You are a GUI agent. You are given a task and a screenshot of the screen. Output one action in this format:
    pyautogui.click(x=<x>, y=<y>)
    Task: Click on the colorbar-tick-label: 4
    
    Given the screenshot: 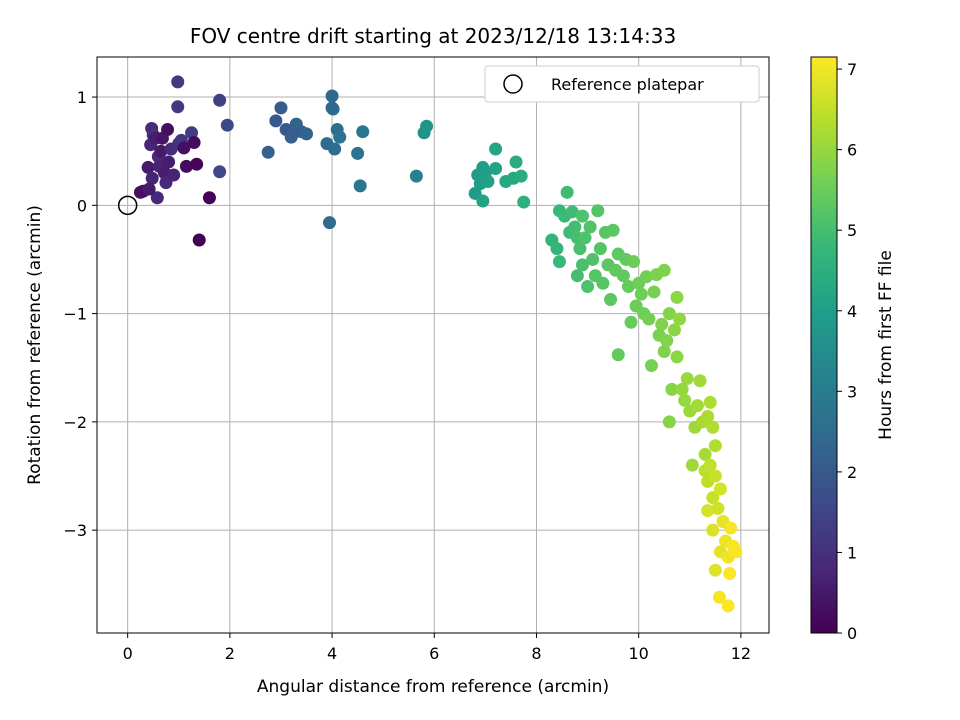 What is the action you would take?
    pyautogui.click(x=852, y=311)
    